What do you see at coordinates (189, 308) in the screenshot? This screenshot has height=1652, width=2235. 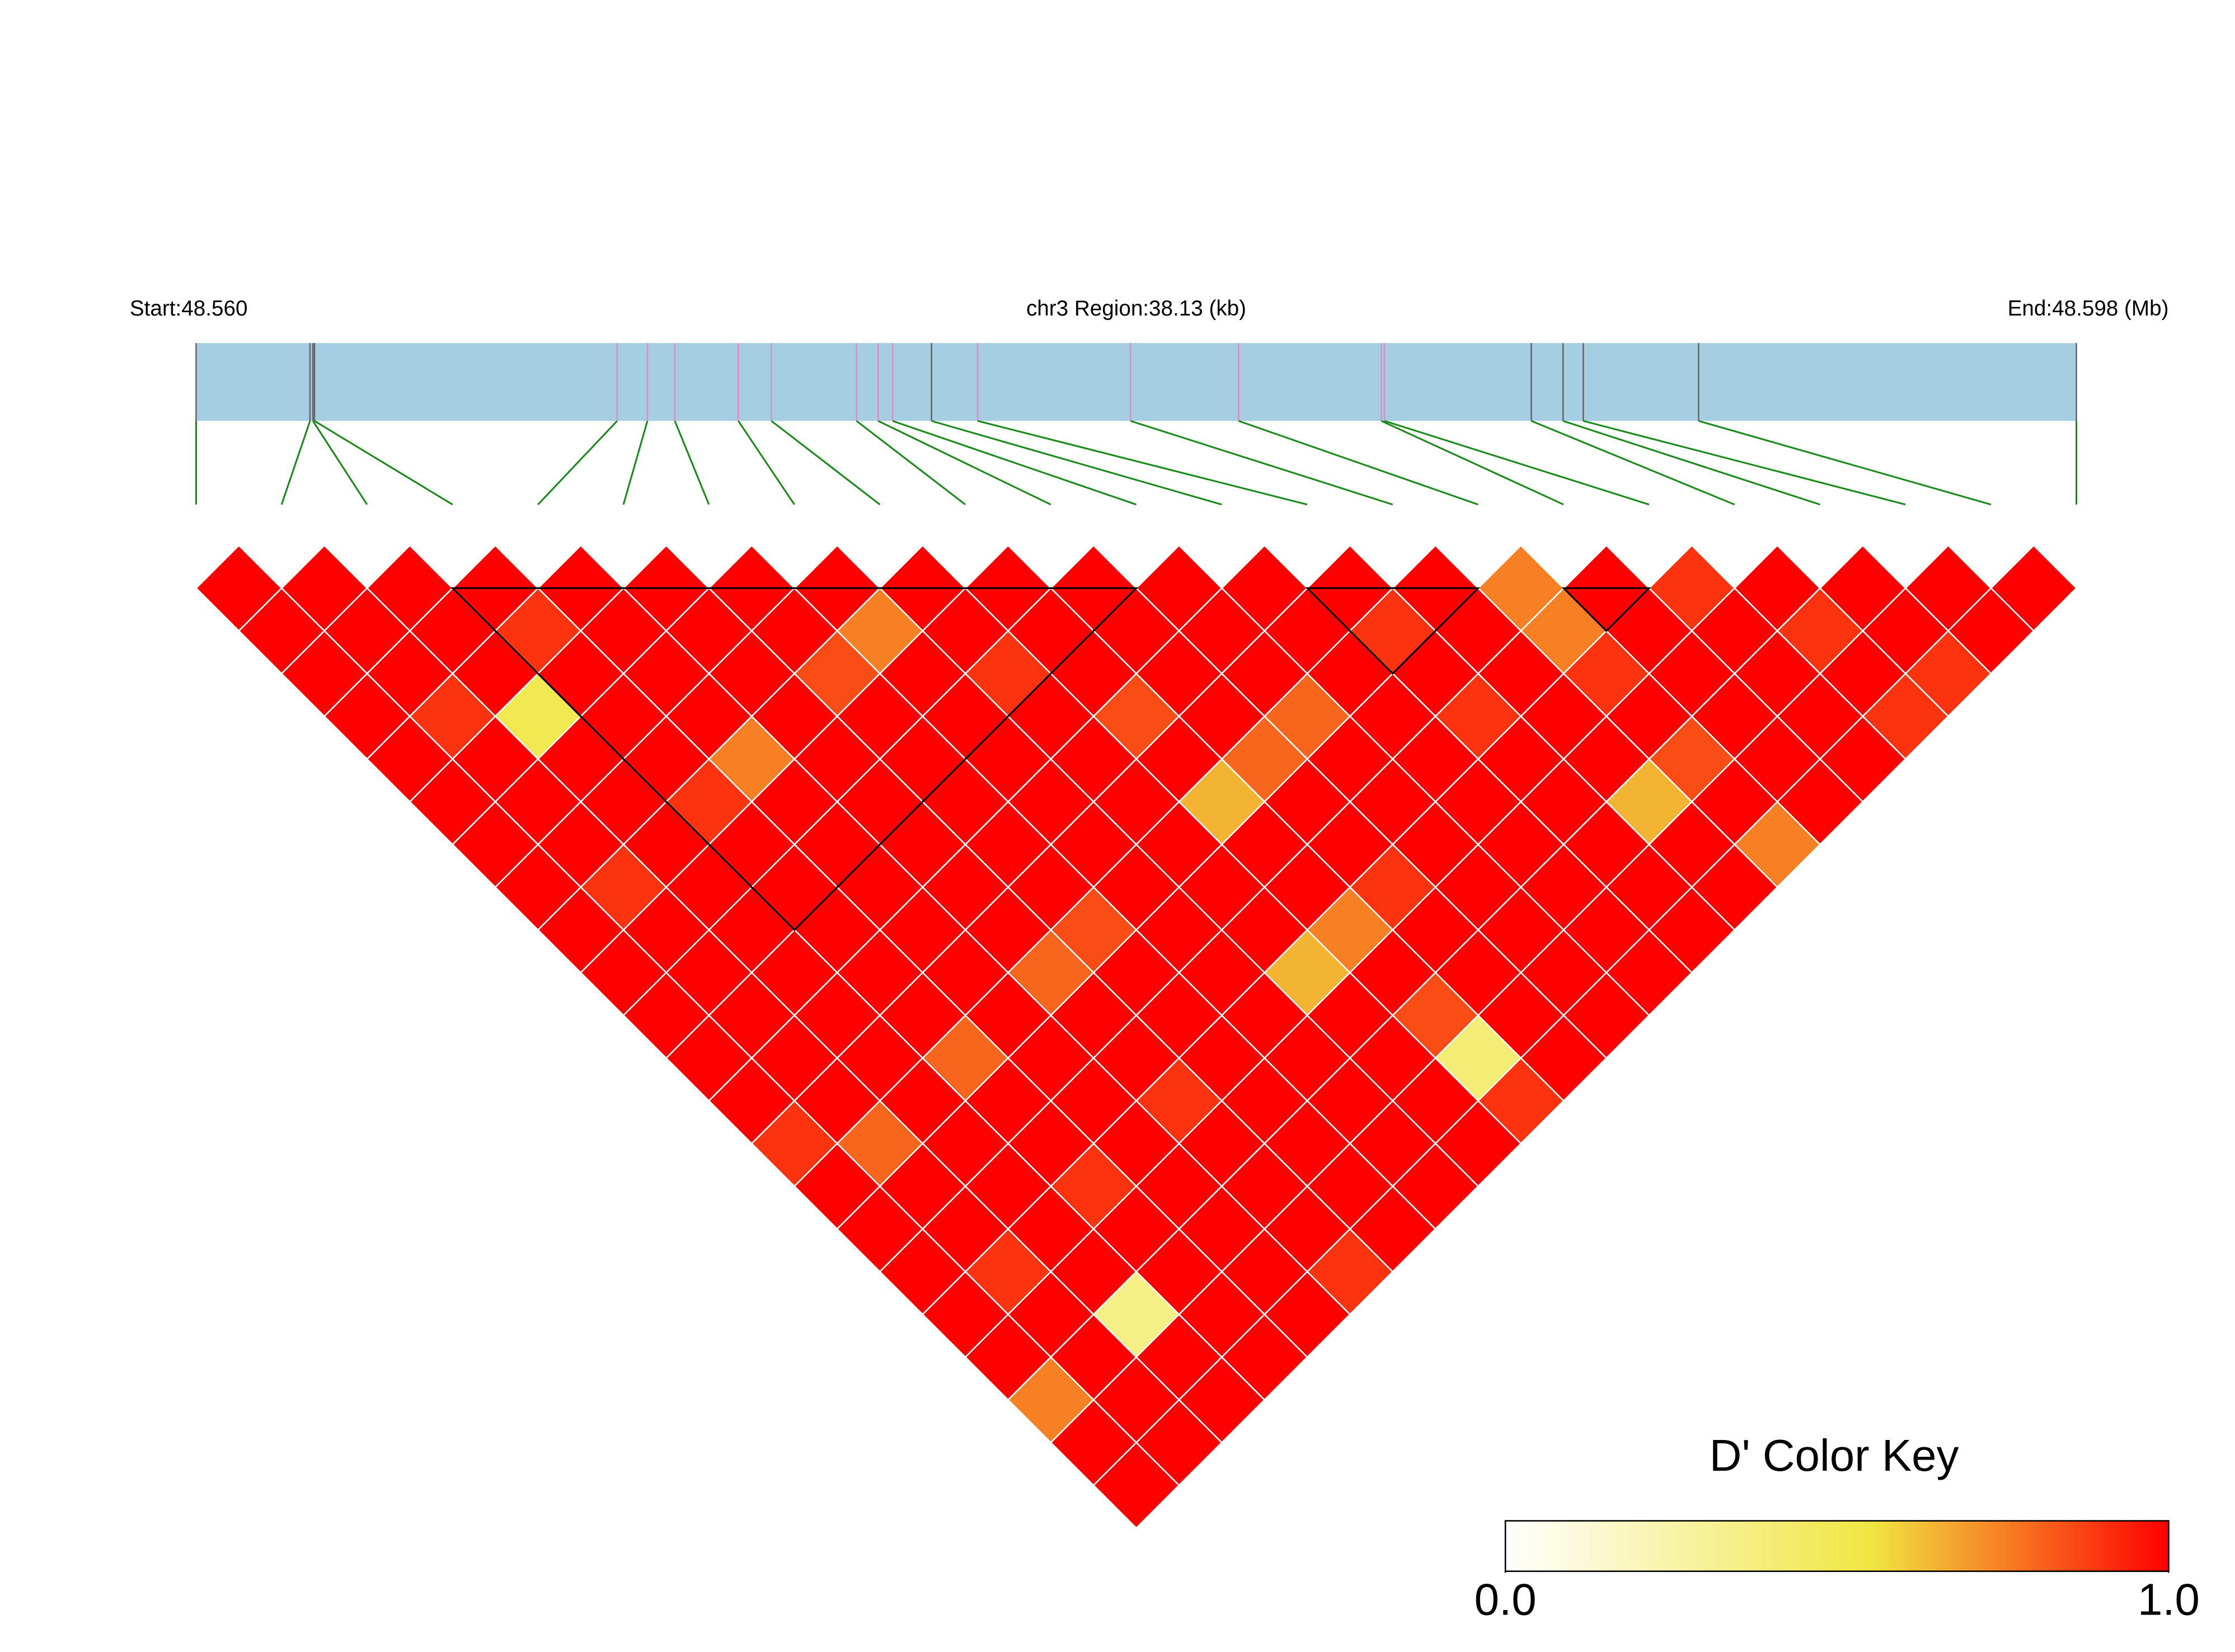 I see `start-label: Start:48.560` at bounding box center [189, 308].